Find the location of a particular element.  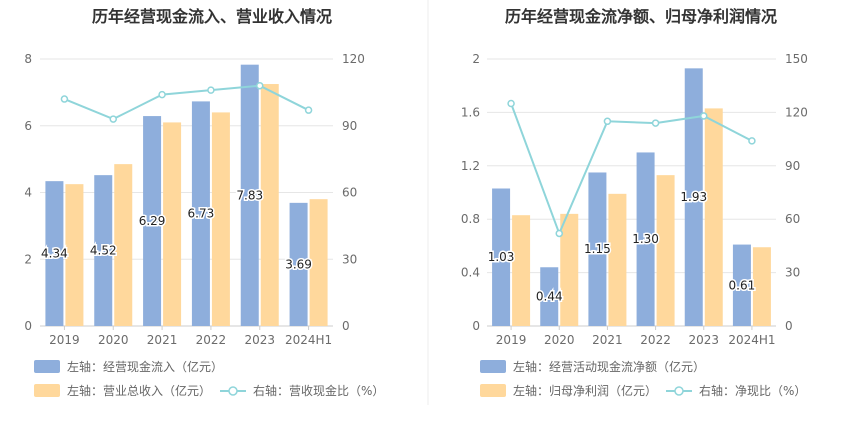

chart-title: 历年经营现金流净额、归母净利润情况 is located at coordinates (641, 16).